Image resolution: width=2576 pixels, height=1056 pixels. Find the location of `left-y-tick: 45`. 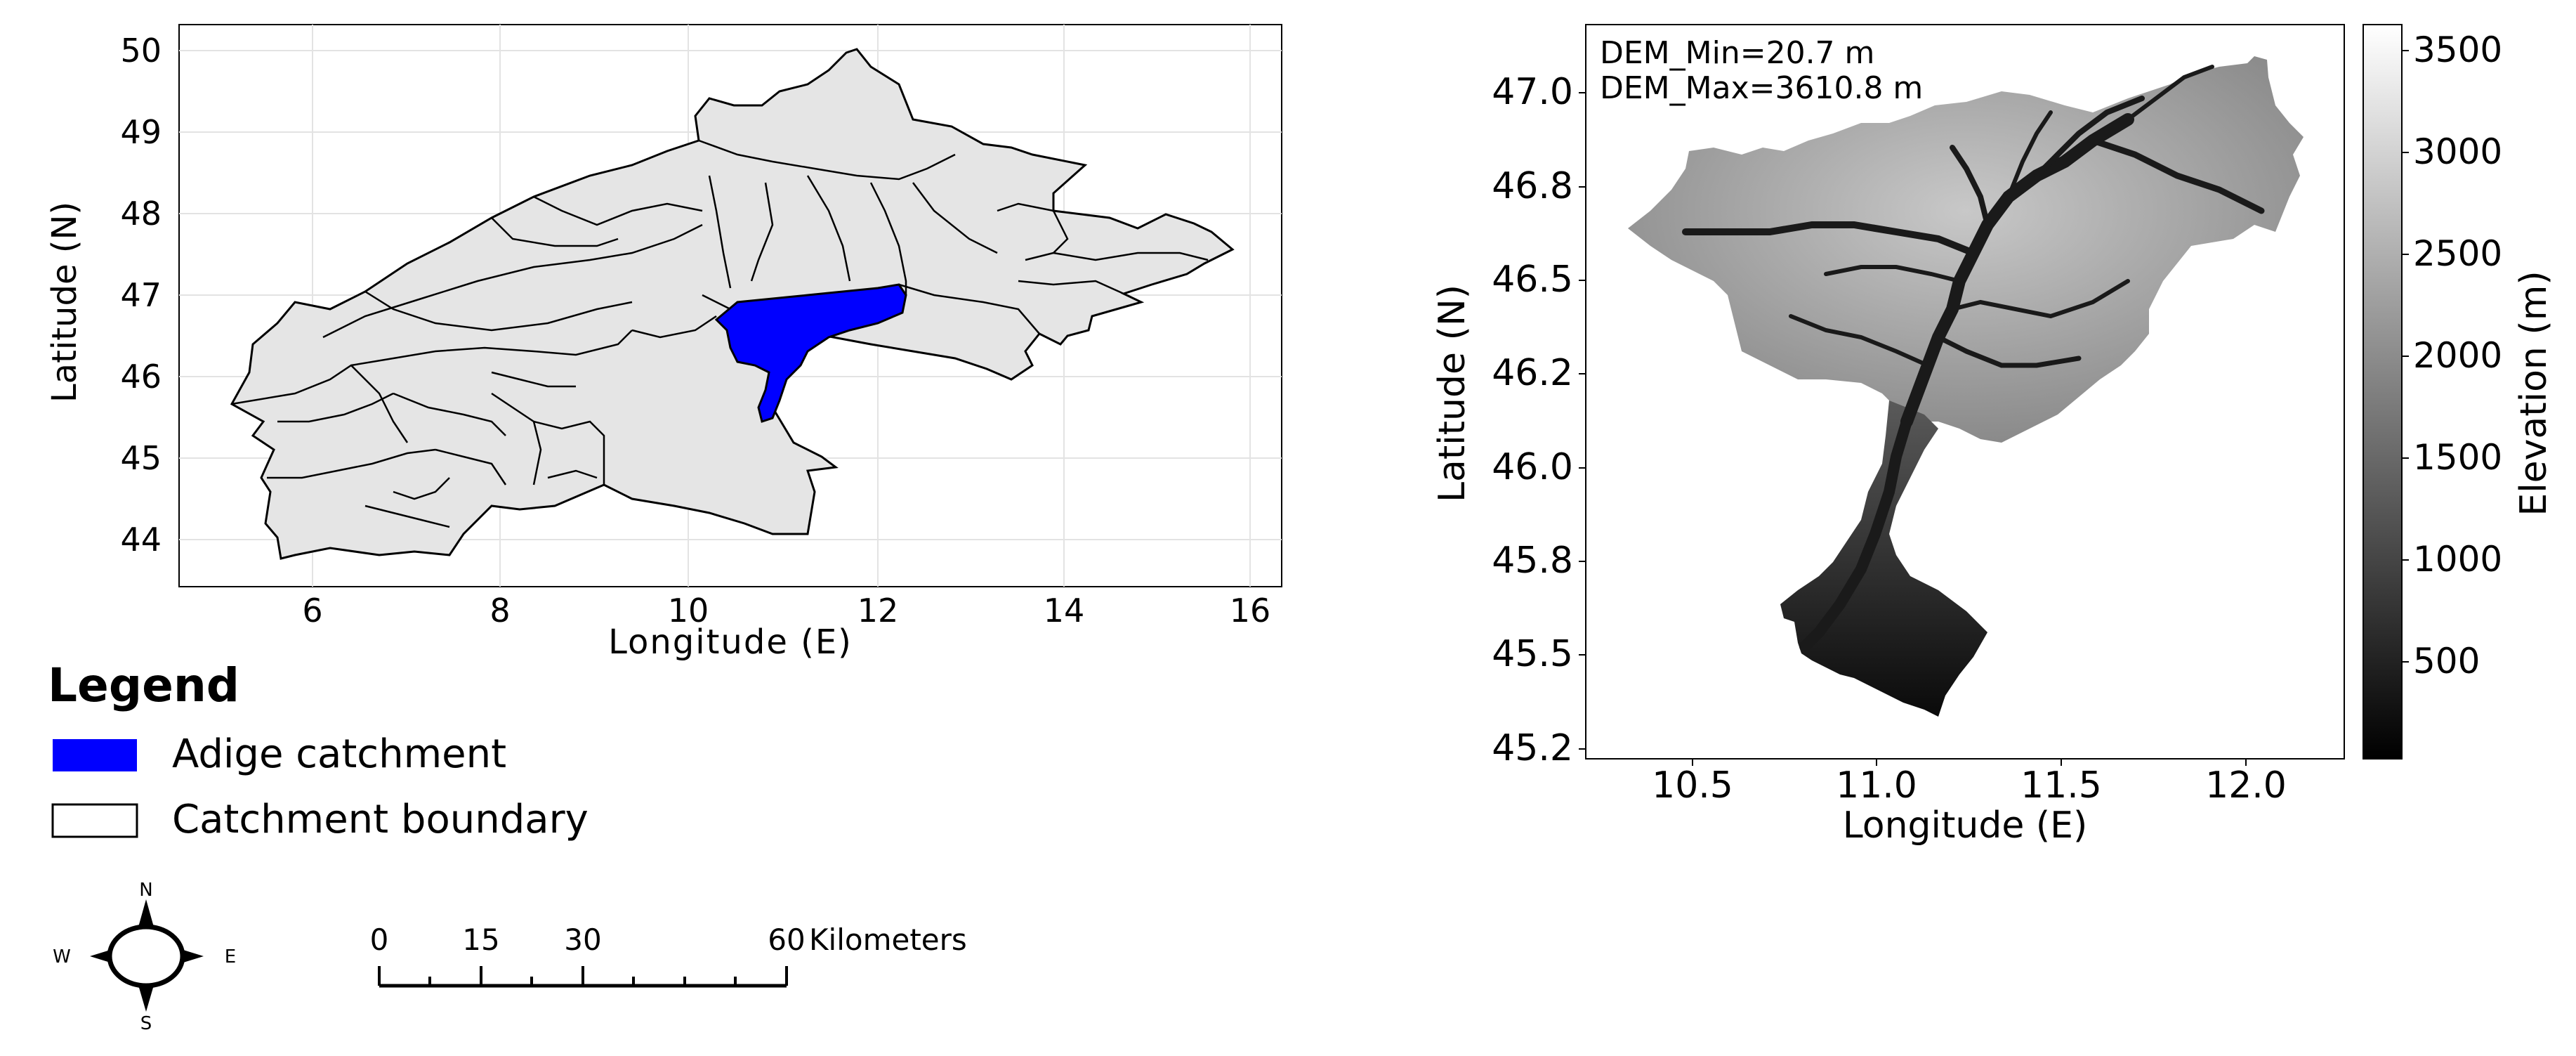

left-y-tick: 45 is located at coordinates (141, 458).